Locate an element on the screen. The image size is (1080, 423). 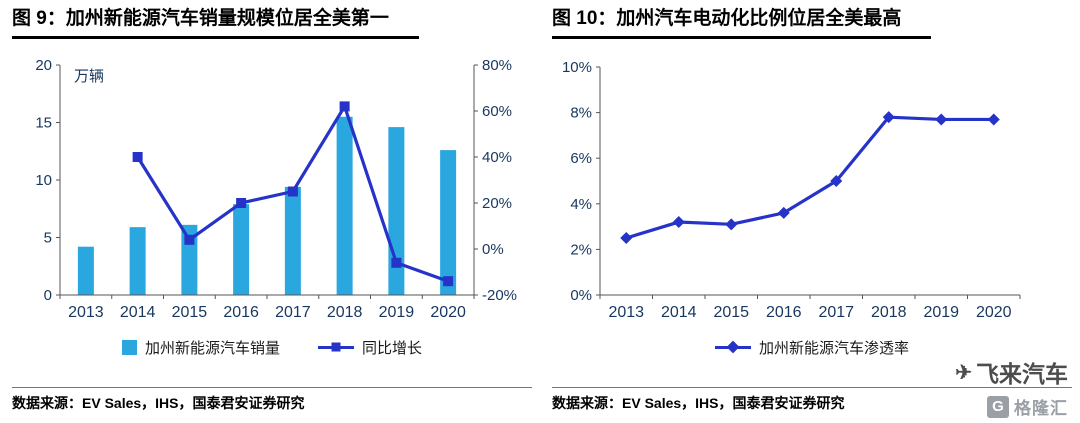
svg-text: 40% is located at coordinates (497, 157).